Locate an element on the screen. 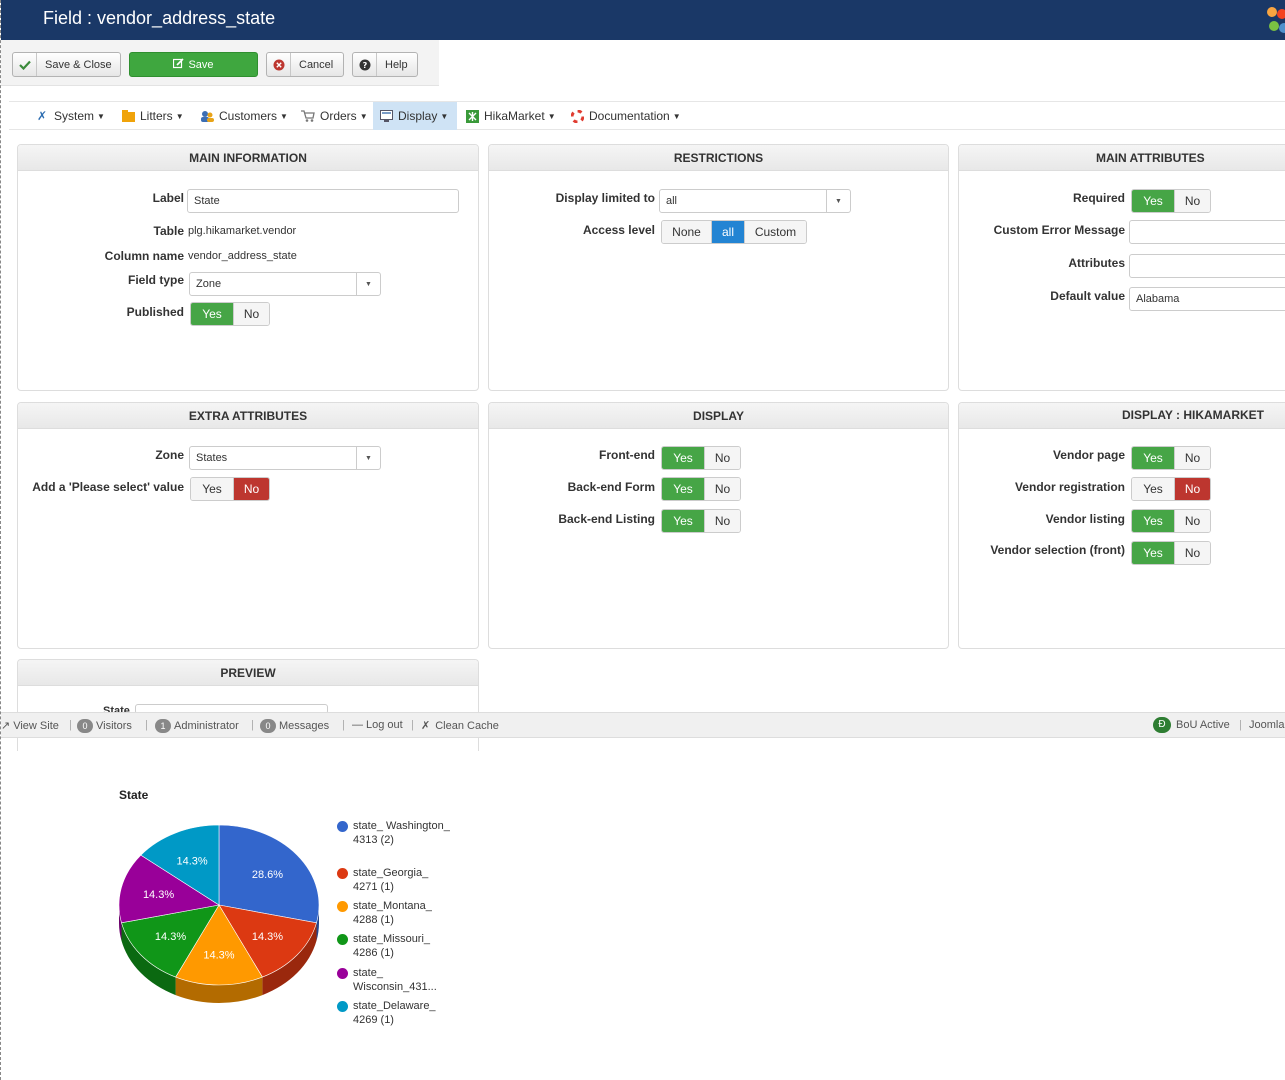 This screenshot has width=1285, height=1080. visitors-link: 0 Visitors is located at coordinates (104, 726).